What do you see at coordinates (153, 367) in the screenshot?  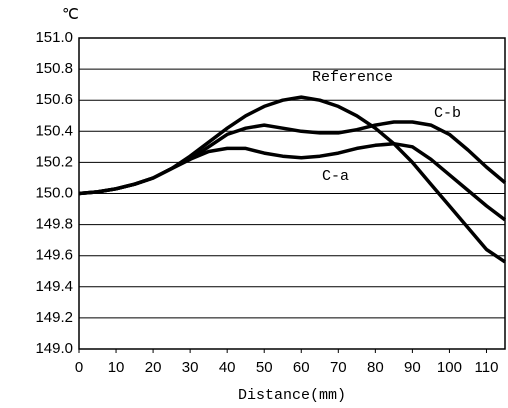 I see `x-tick-label: 20` at bounding box center [153, 367].